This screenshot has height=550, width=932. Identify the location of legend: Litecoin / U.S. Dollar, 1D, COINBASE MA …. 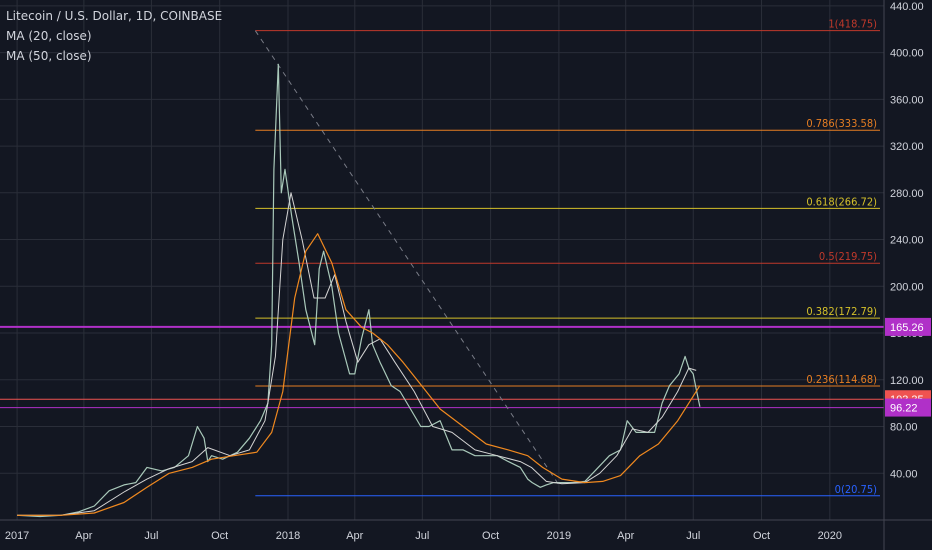
(114, 36).